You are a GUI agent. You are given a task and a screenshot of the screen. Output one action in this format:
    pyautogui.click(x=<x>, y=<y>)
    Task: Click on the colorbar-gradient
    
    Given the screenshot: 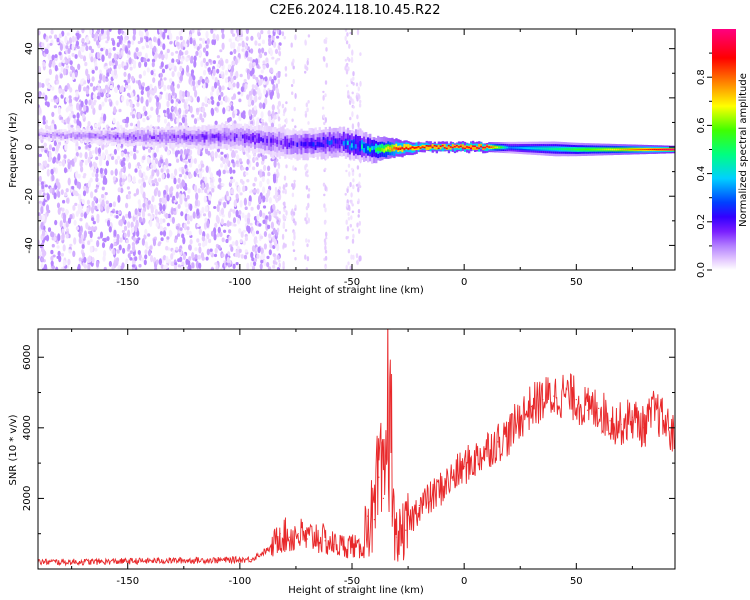 What is the action you would take?
    pyautogui.click(x=724, y=149)
    